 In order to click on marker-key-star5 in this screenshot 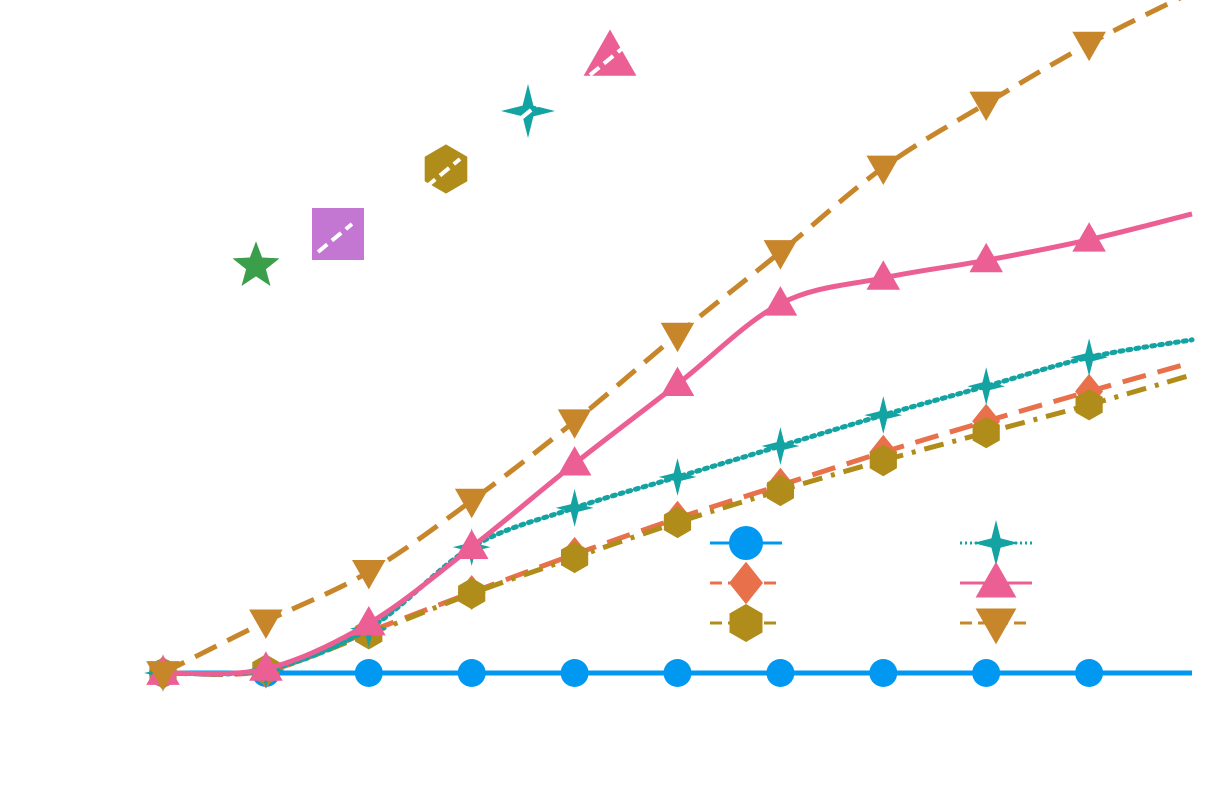, I will do `click(256, 263)`.